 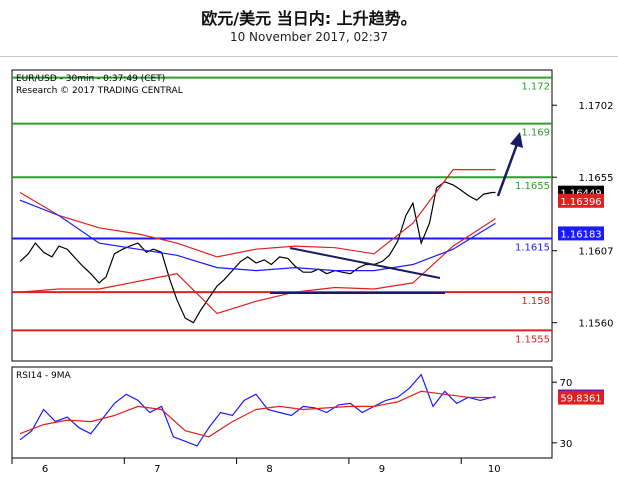 I want to click on y-tick-label: 1.1702, so click(x=596, y=106).